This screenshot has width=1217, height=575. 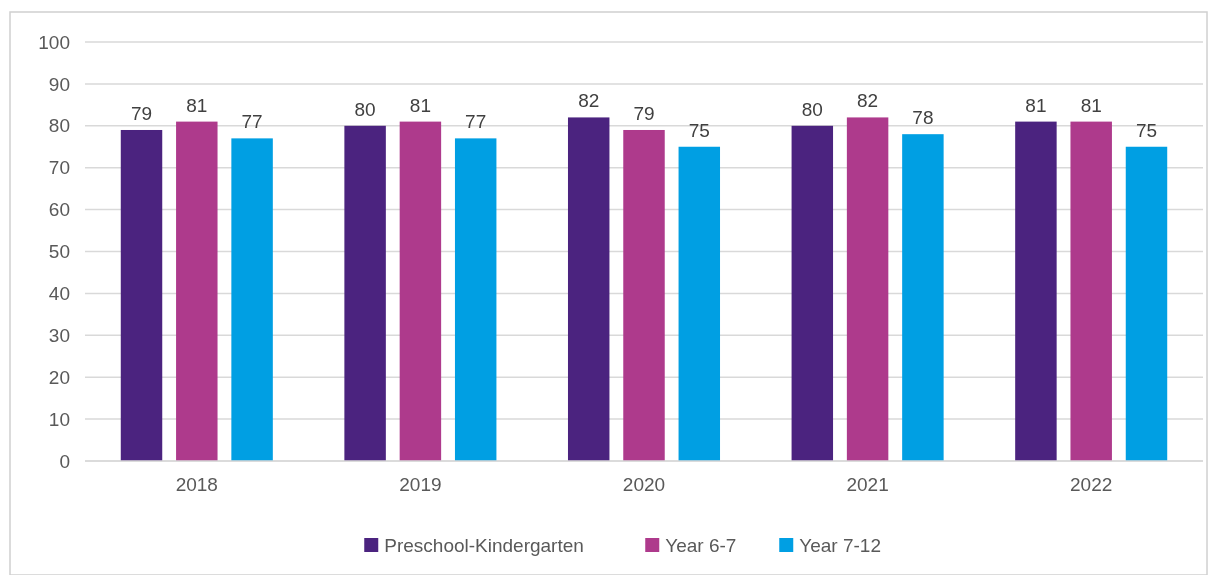 I want to click on x-tick-label: 2022, so click(x=1091, y=484).